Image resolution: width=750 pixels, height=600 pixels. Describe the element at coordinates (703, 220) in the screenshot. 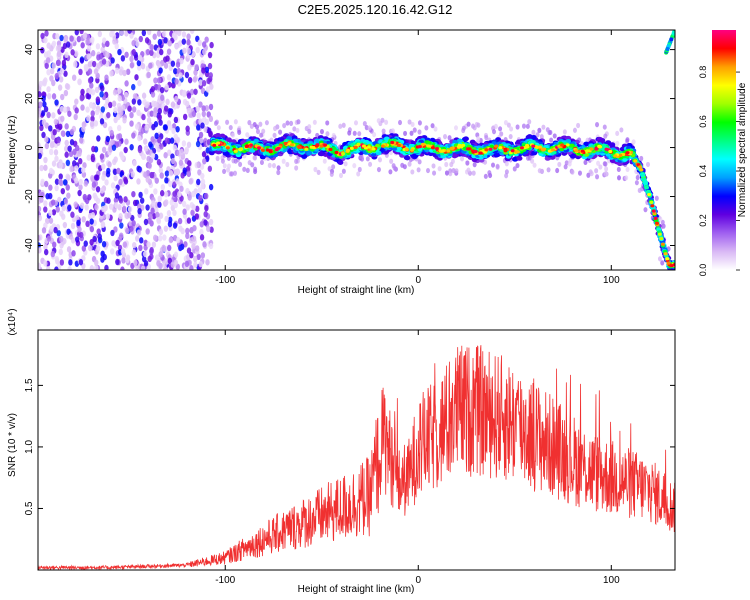

I see `colorbar-tick-label: 0.2` at that location.